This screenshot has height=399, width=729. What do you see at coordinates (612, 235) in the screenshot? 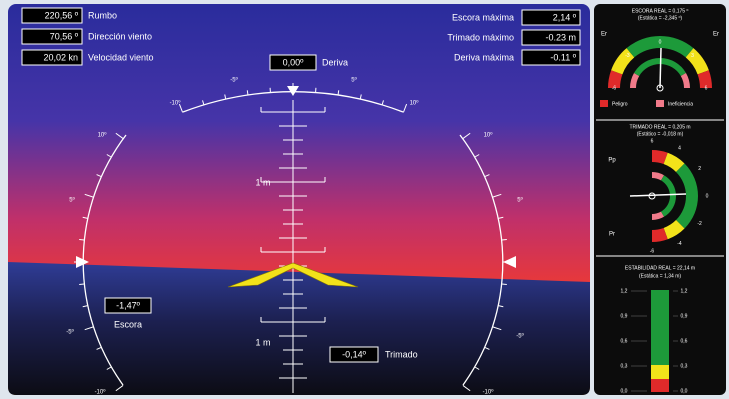
I see `gauge-label: Pr` at bounding box center [612, 235].